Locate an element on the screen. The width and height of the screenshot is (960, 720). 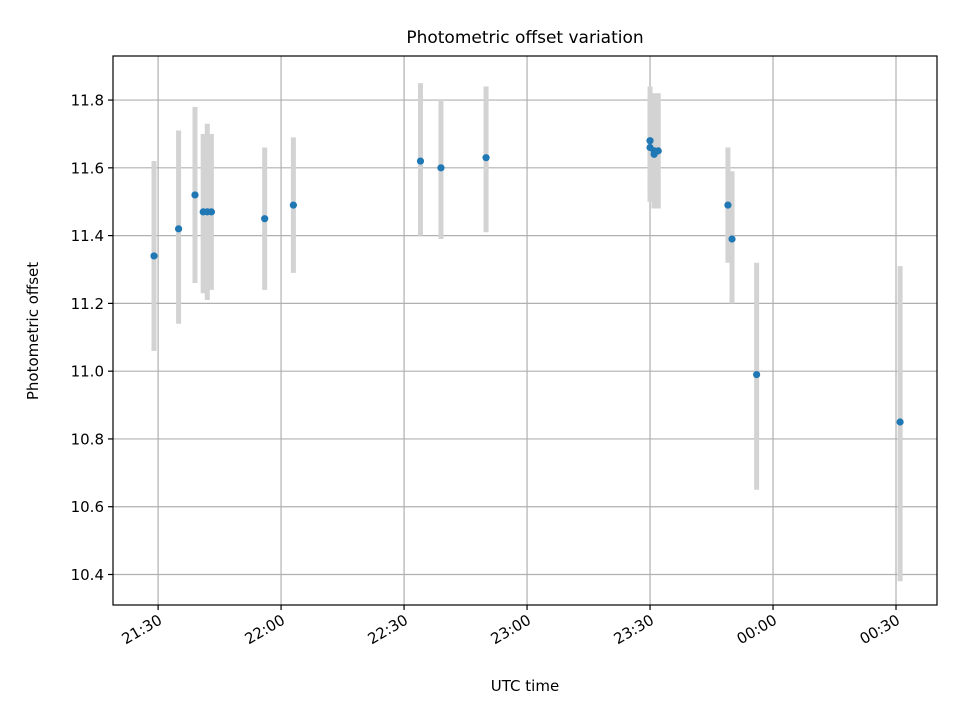
y-tick-label: 11.4 is located at coordinates (87, 236).